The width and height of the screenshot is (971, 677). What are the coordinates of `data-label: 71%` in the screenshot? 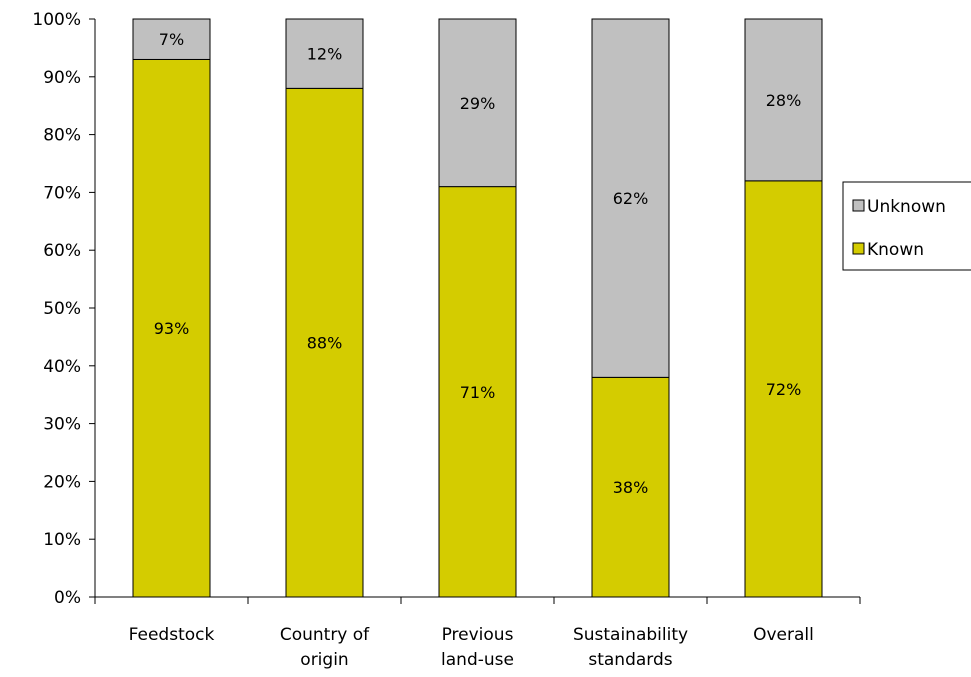 It's located at (478, 392).